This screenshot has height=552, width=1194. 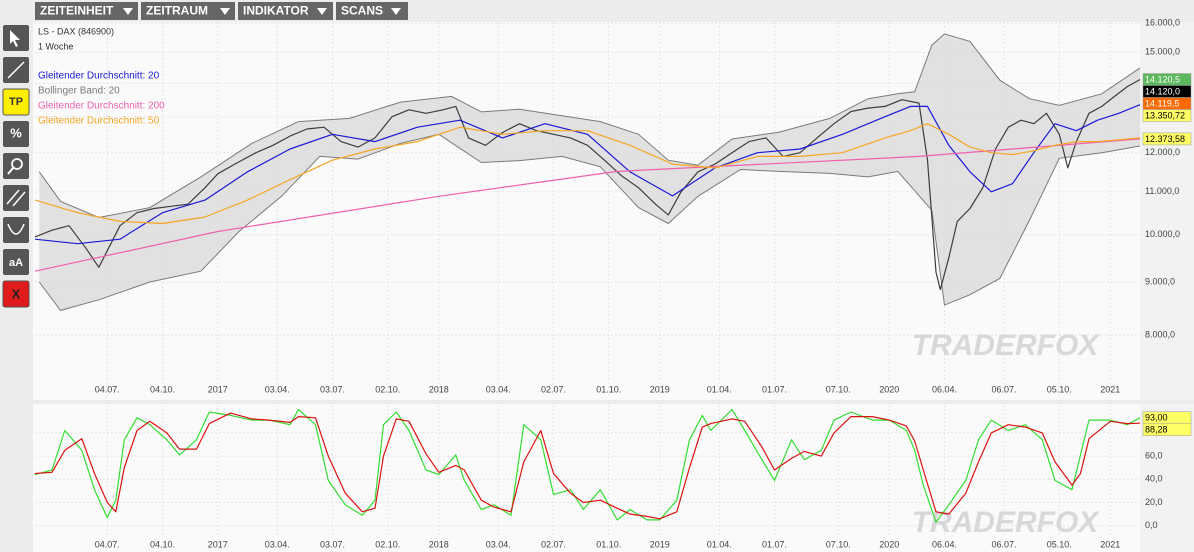 What do you see at coordinates (1154, 502) in the screenshot?
I see `y-tick-label: 20,0` at bounding box center [1154, 502].